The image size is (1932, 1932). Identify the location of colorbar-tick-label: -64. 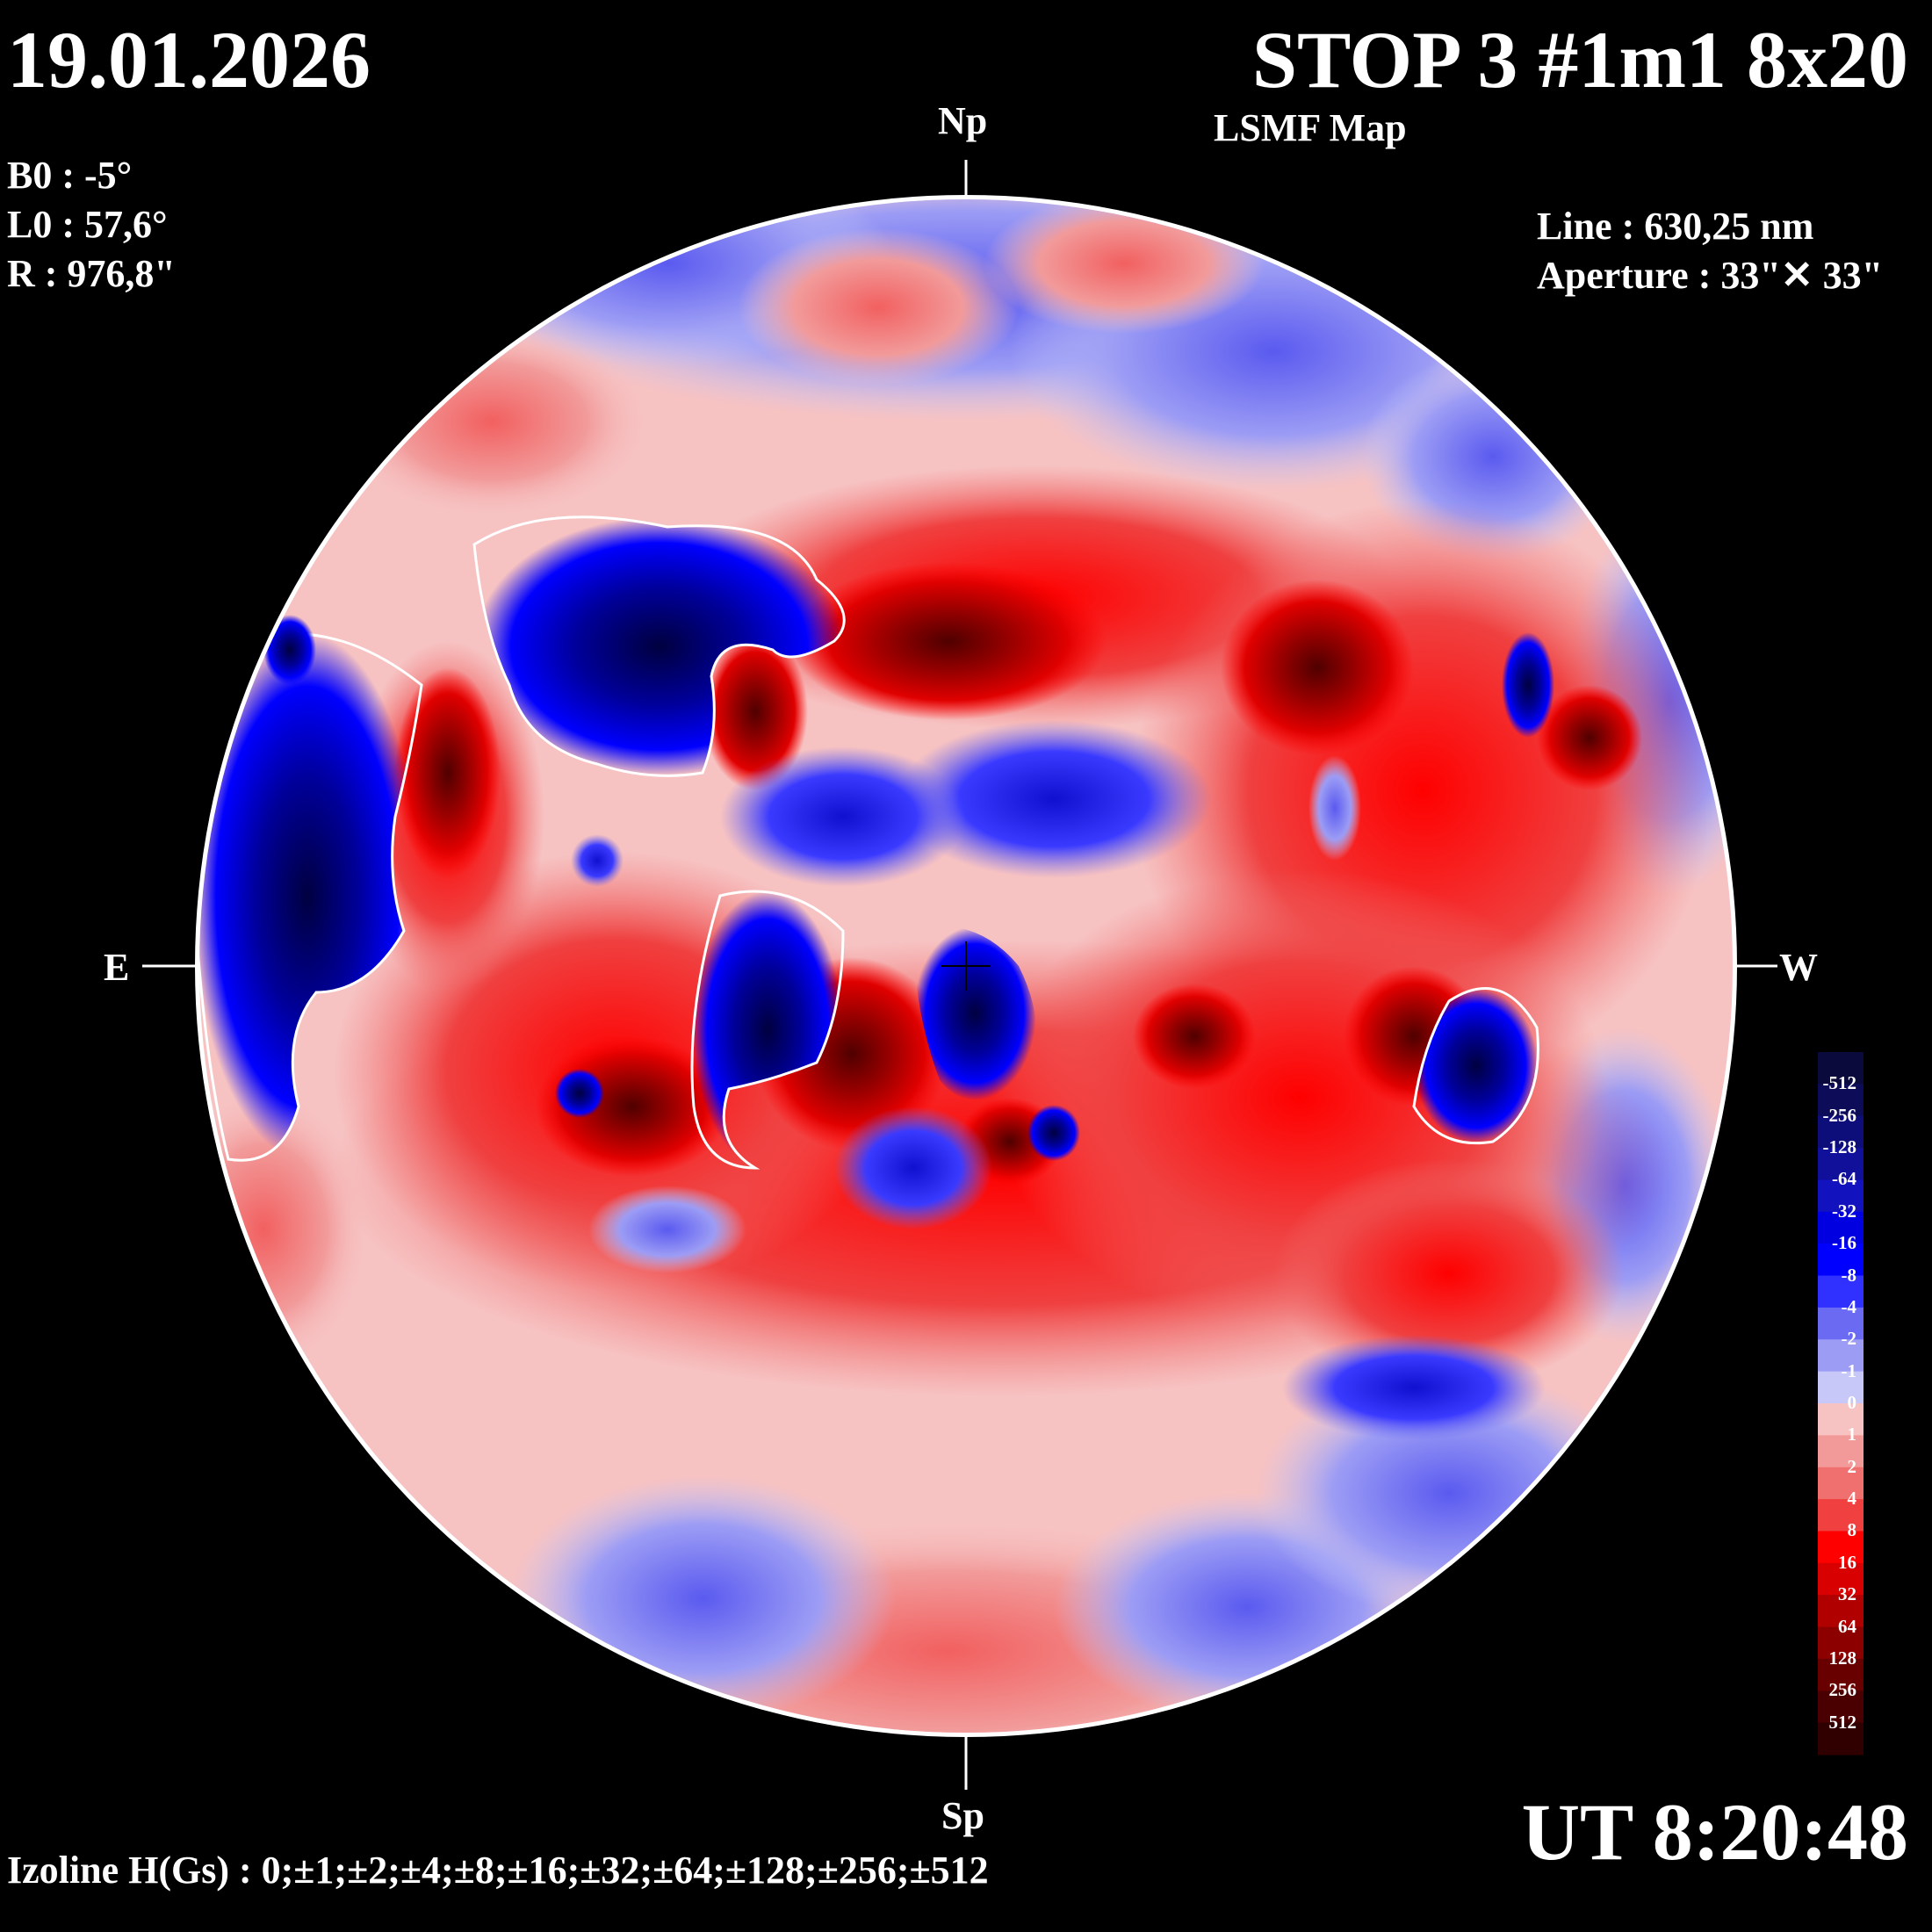
(1844, 1179).